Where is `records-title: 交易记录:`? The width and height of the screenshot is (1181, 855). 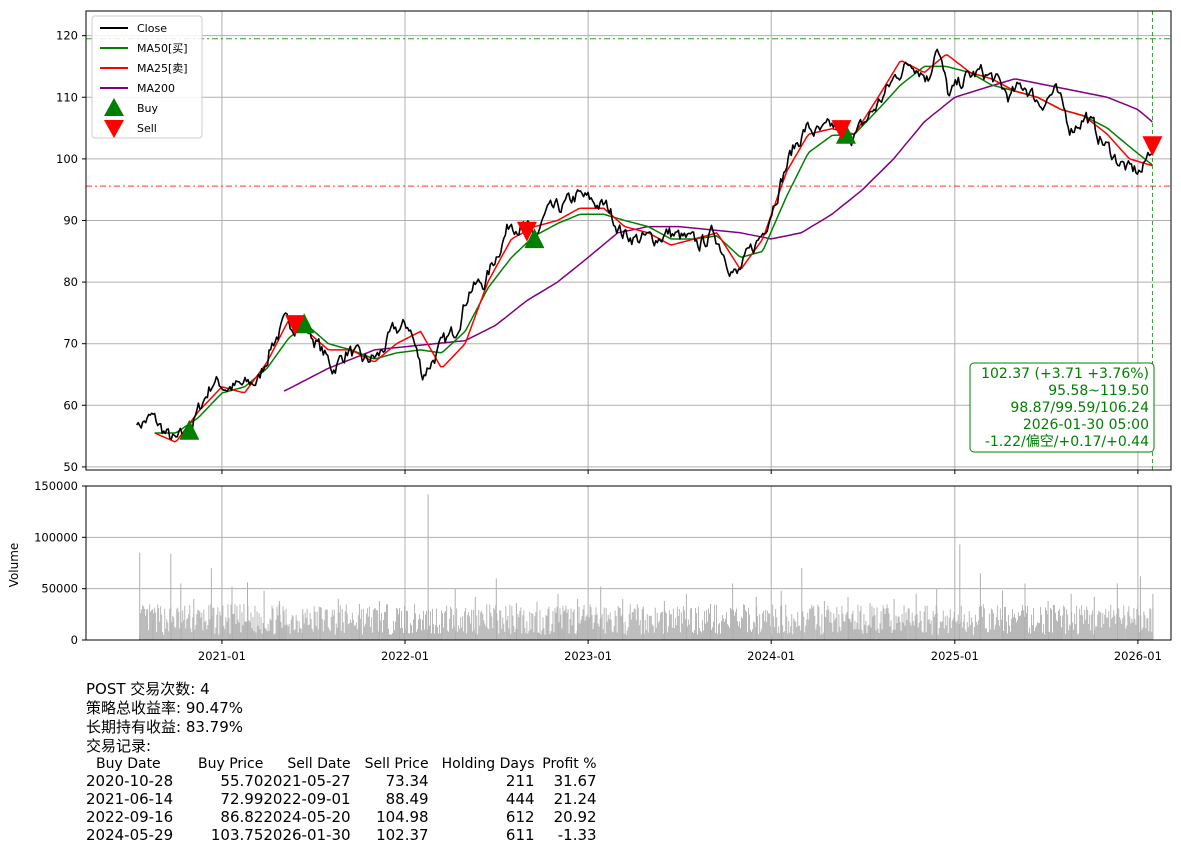
records-title: 交易记录: is located at coordinates (119, 746).